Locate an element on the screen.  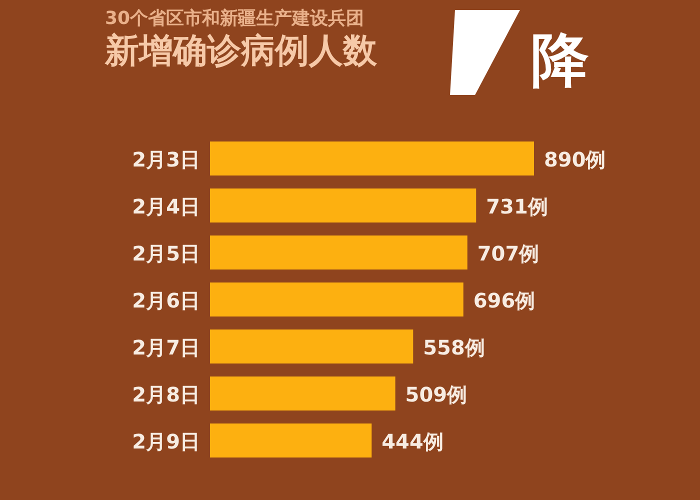
data-label: 707例 is located at coordinates (508, 254).